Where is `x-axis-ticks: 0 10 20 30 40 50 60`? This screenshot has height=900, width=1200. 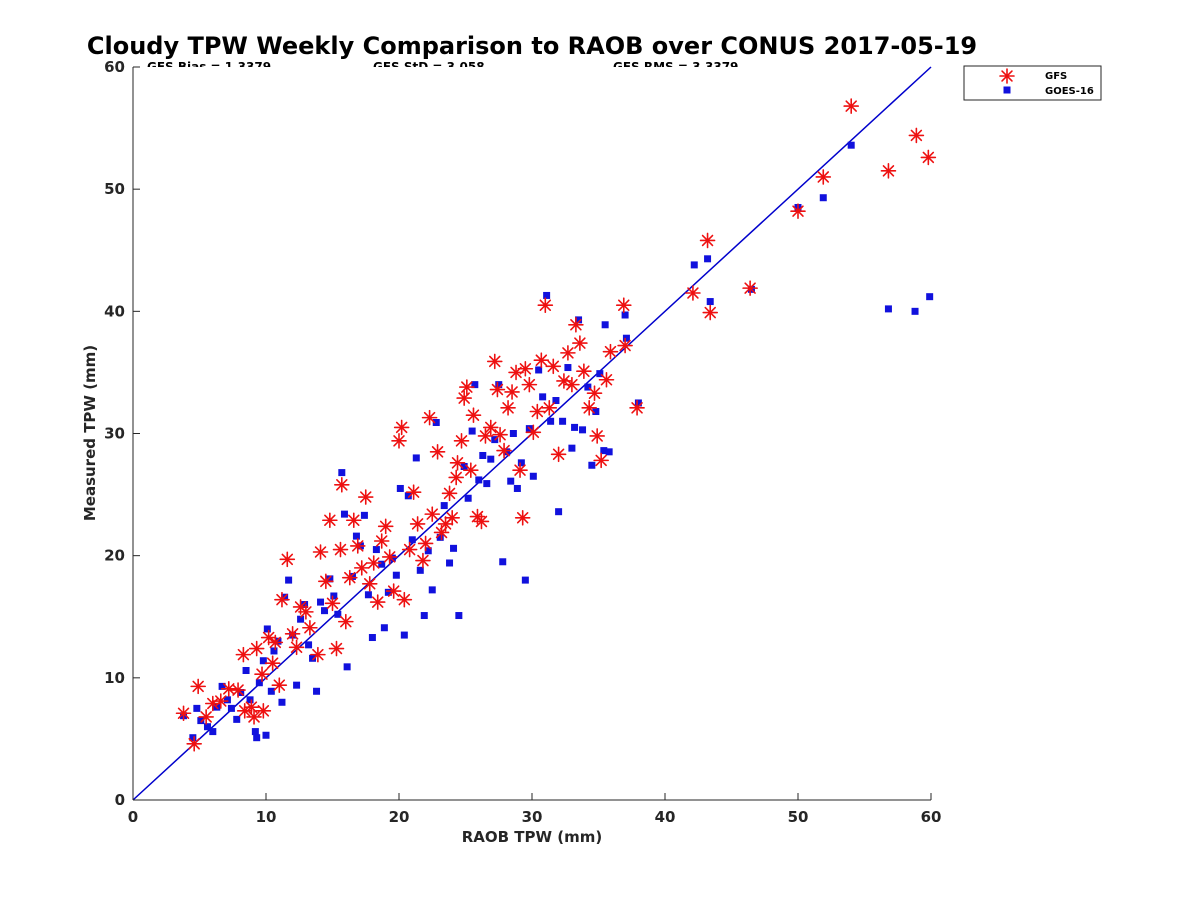 x-axis-ticks: 0 10 20 30 40 50 60 is located at coordinates (535, 809).